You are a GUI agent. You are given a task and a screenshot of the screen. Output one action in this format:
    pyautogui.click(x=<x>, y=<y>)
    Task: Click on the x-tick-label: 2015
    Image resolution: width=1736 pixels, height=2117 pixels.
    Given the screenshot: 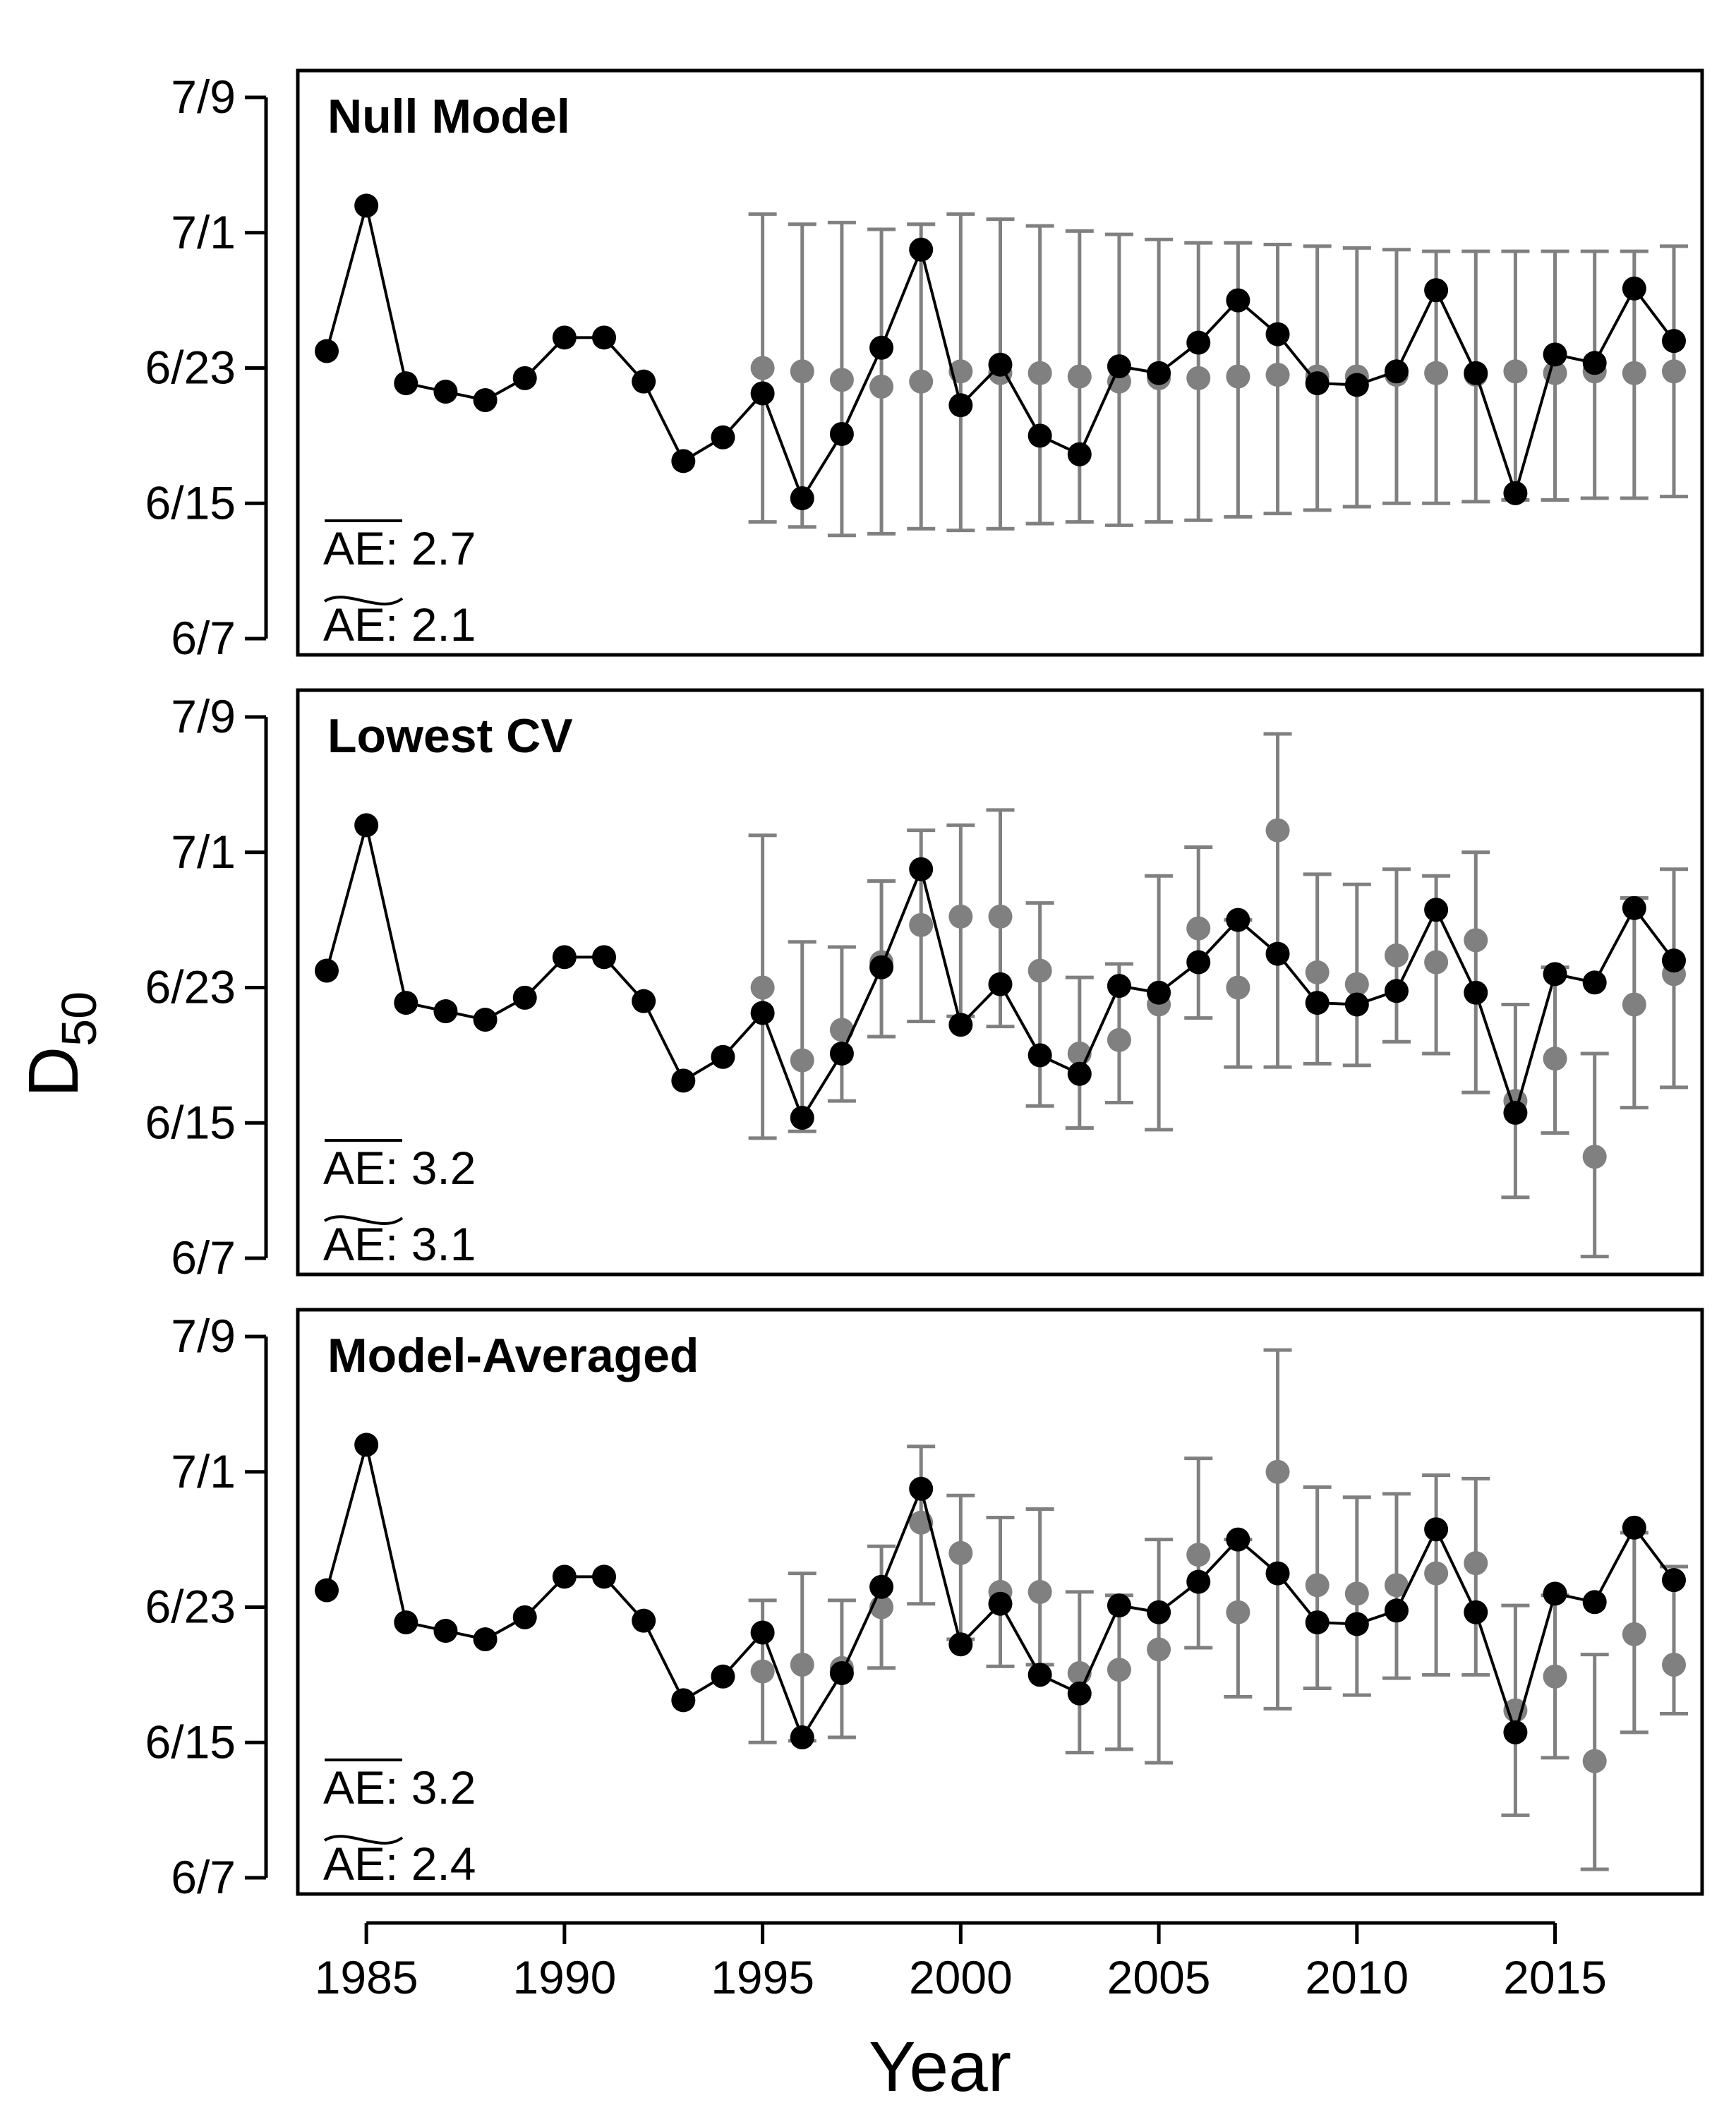 What is the action you would take?
    pyautogui.click(x=1555, y=1977)
    